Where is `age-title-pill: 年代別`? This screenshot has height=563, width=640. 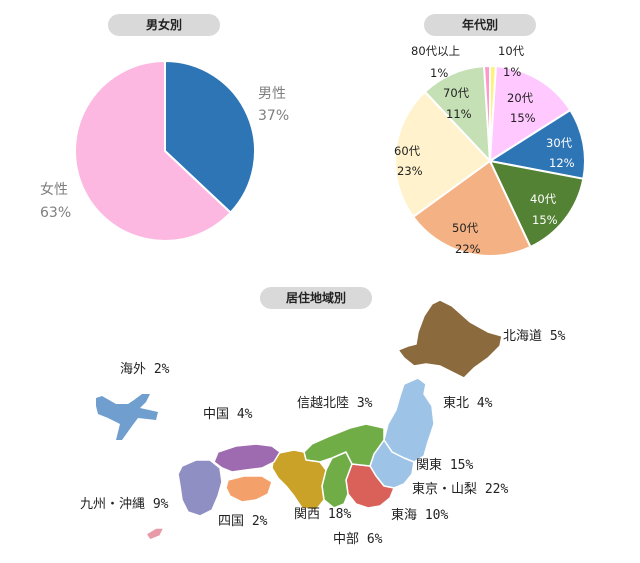 age-title-pill: 年代別 is located at coordinates (480, 25).